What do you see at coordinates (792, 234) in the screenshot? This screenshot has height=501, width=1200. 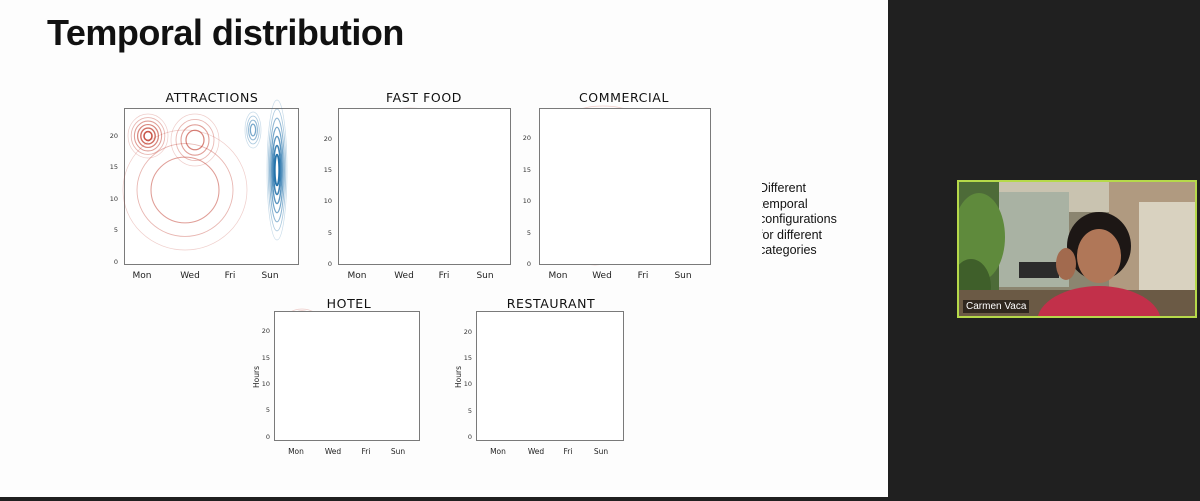 I see `side-note-line: for different` at bounding box center [792, 234].